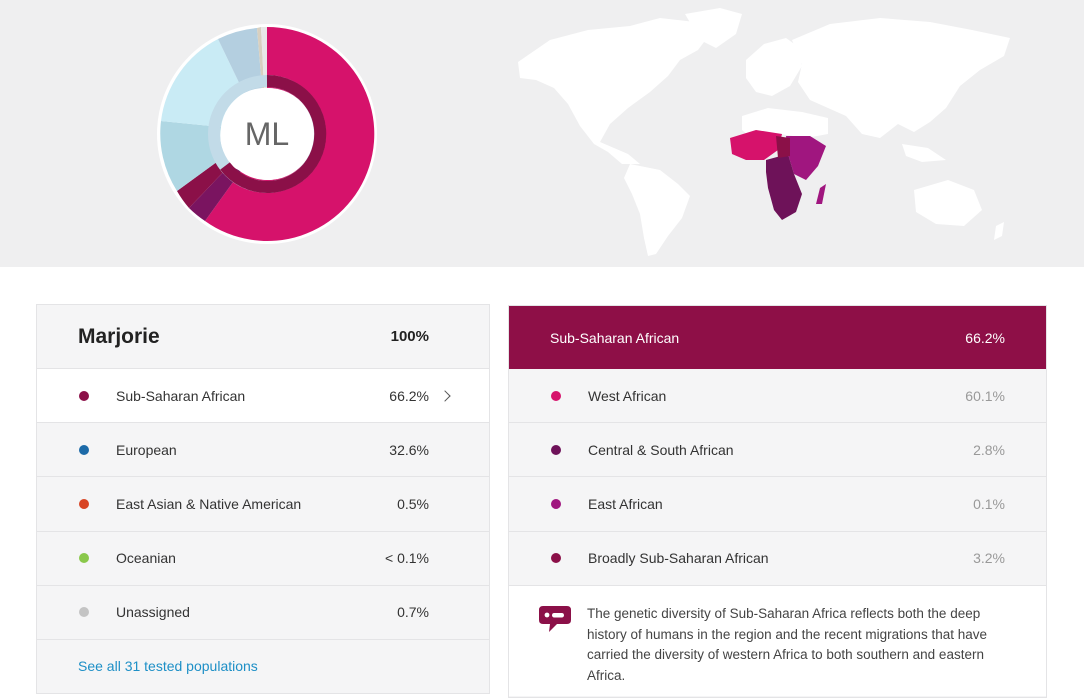 This screenshot has height=698, width=1084. I want to click on subpopulation-value: 60.1%, so click(985, 395).